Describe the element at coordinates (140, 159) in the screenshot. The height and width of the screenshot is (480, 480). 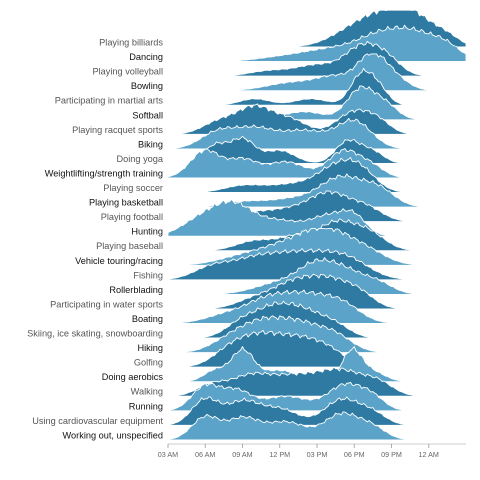
I see `activity-label-9: Doing yoga` at that location.